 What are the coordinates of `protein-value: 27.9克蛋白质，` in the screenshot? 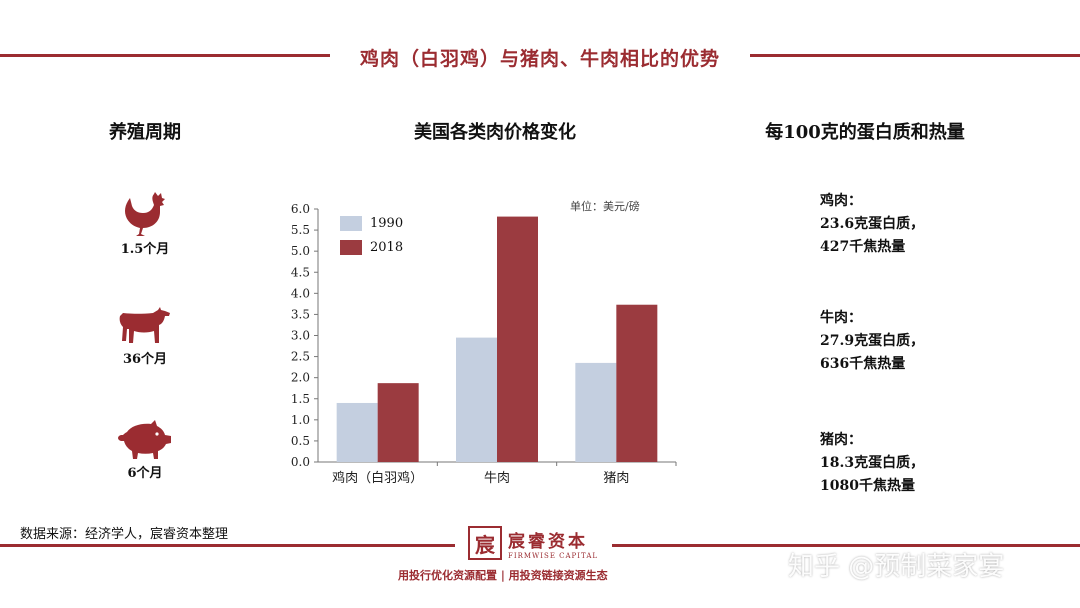 It's located at (872, 341).